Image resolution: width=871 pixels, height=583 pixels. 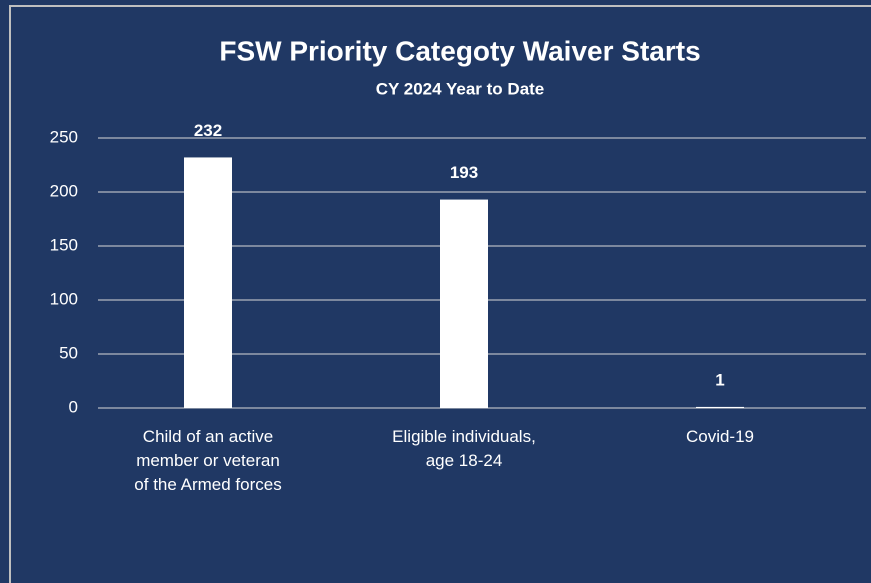 I want to click on chart-title: FSW Priority Categoty Waiver Starts, so click(x=459, y=50).